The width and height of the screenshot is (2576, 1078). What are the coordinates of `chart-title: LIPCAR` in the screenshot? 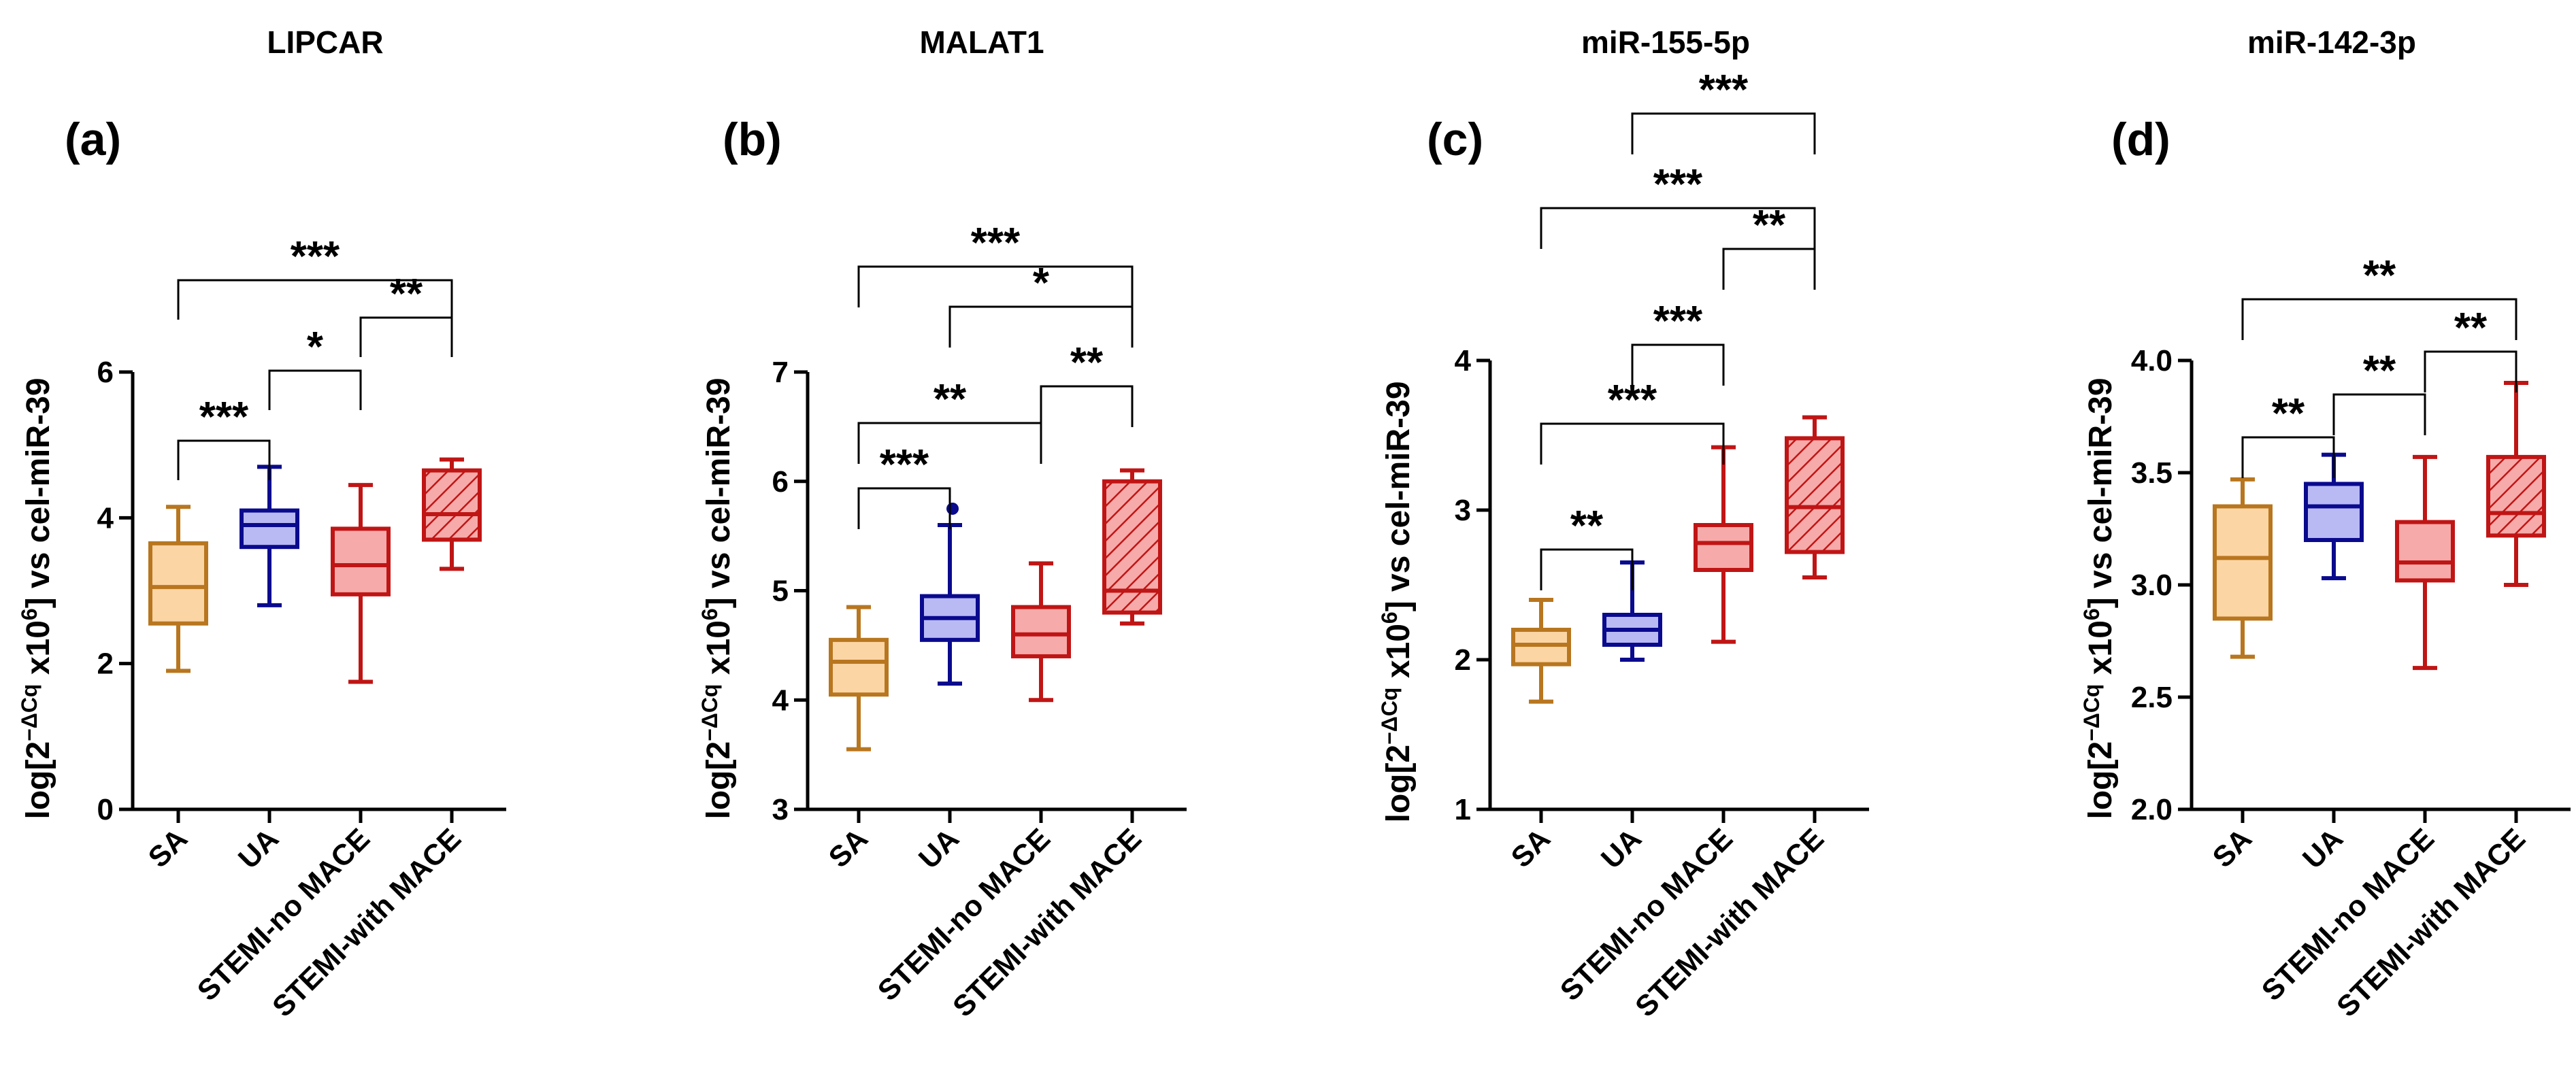 It's located at (325, 42).